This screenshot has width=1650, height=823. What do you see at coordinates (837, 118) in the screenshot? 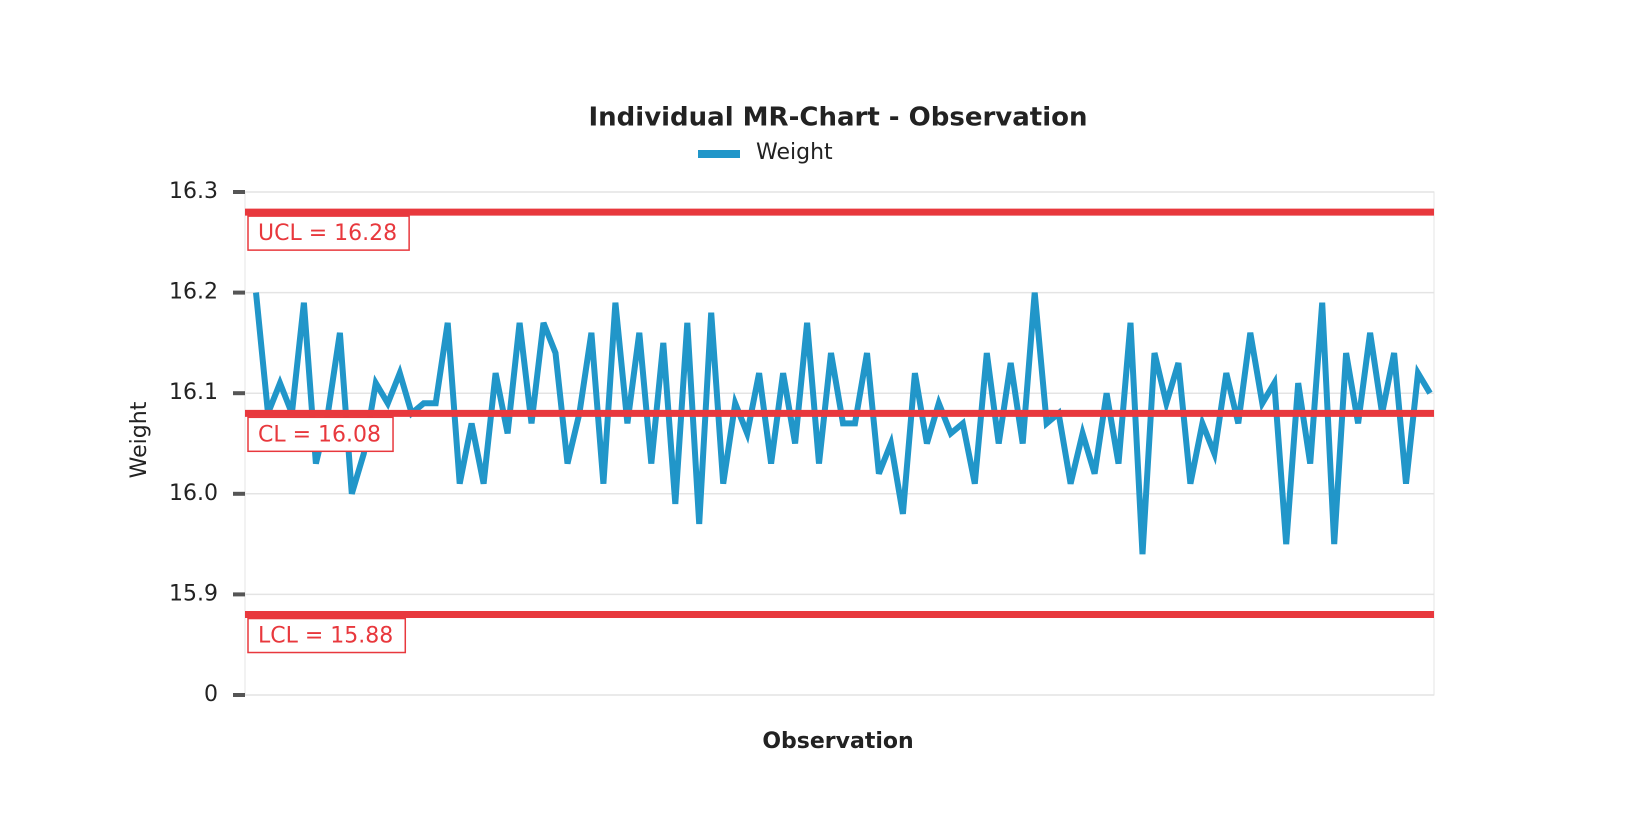
I see `chart-title: Individual MR-Chart - Observation` at bounding box center [837, 118].